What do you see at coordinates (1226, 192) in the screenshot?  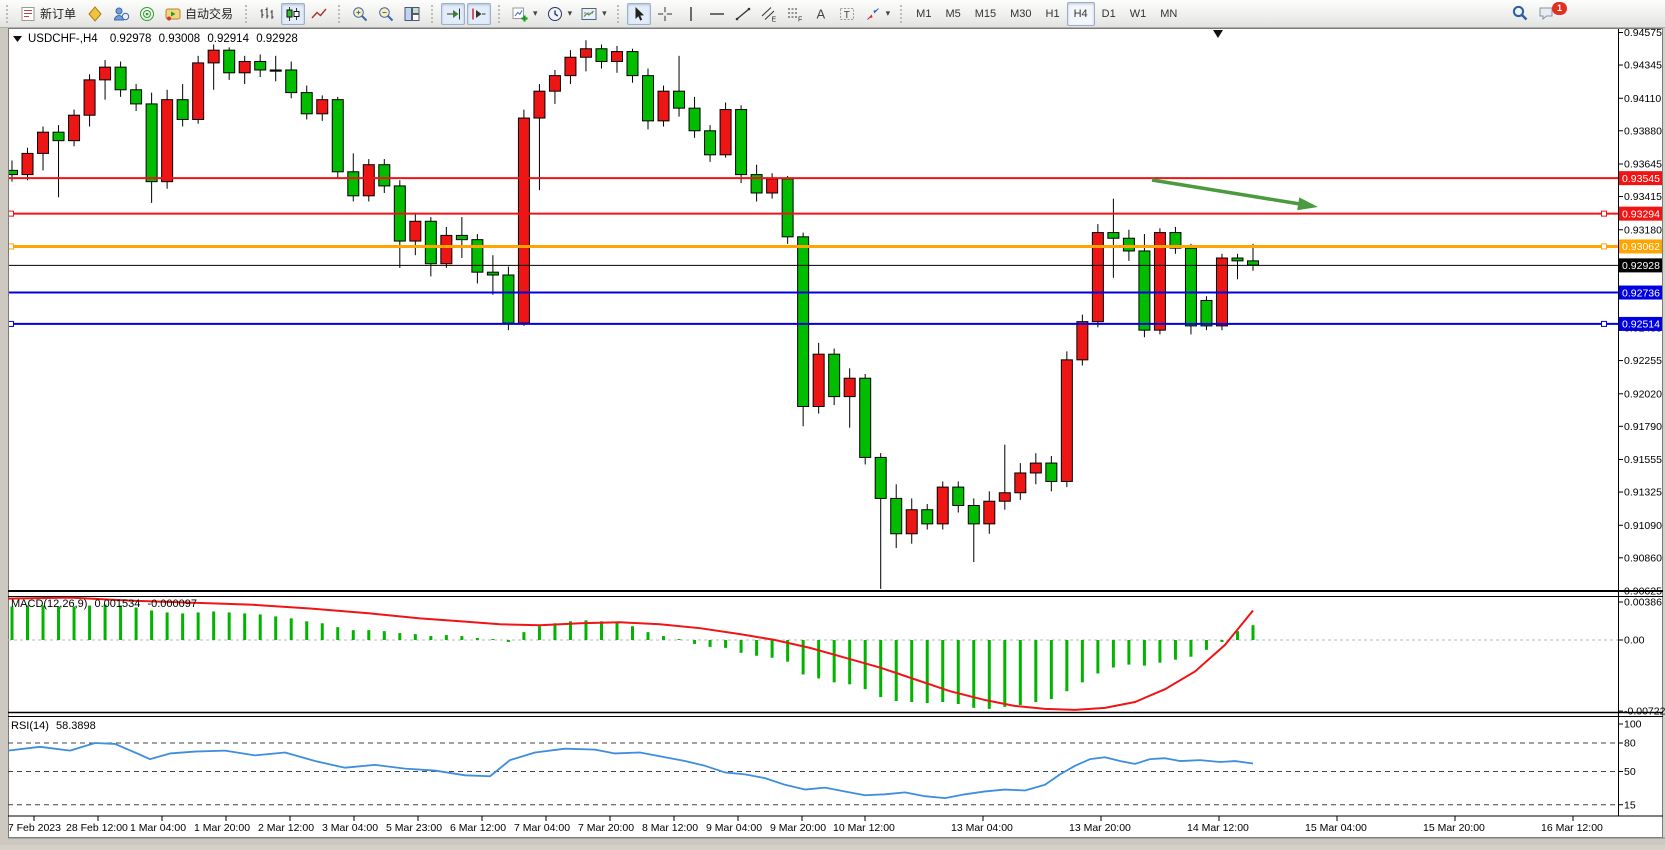 I see `trend-arrow` at bounding box center [1226, 192].